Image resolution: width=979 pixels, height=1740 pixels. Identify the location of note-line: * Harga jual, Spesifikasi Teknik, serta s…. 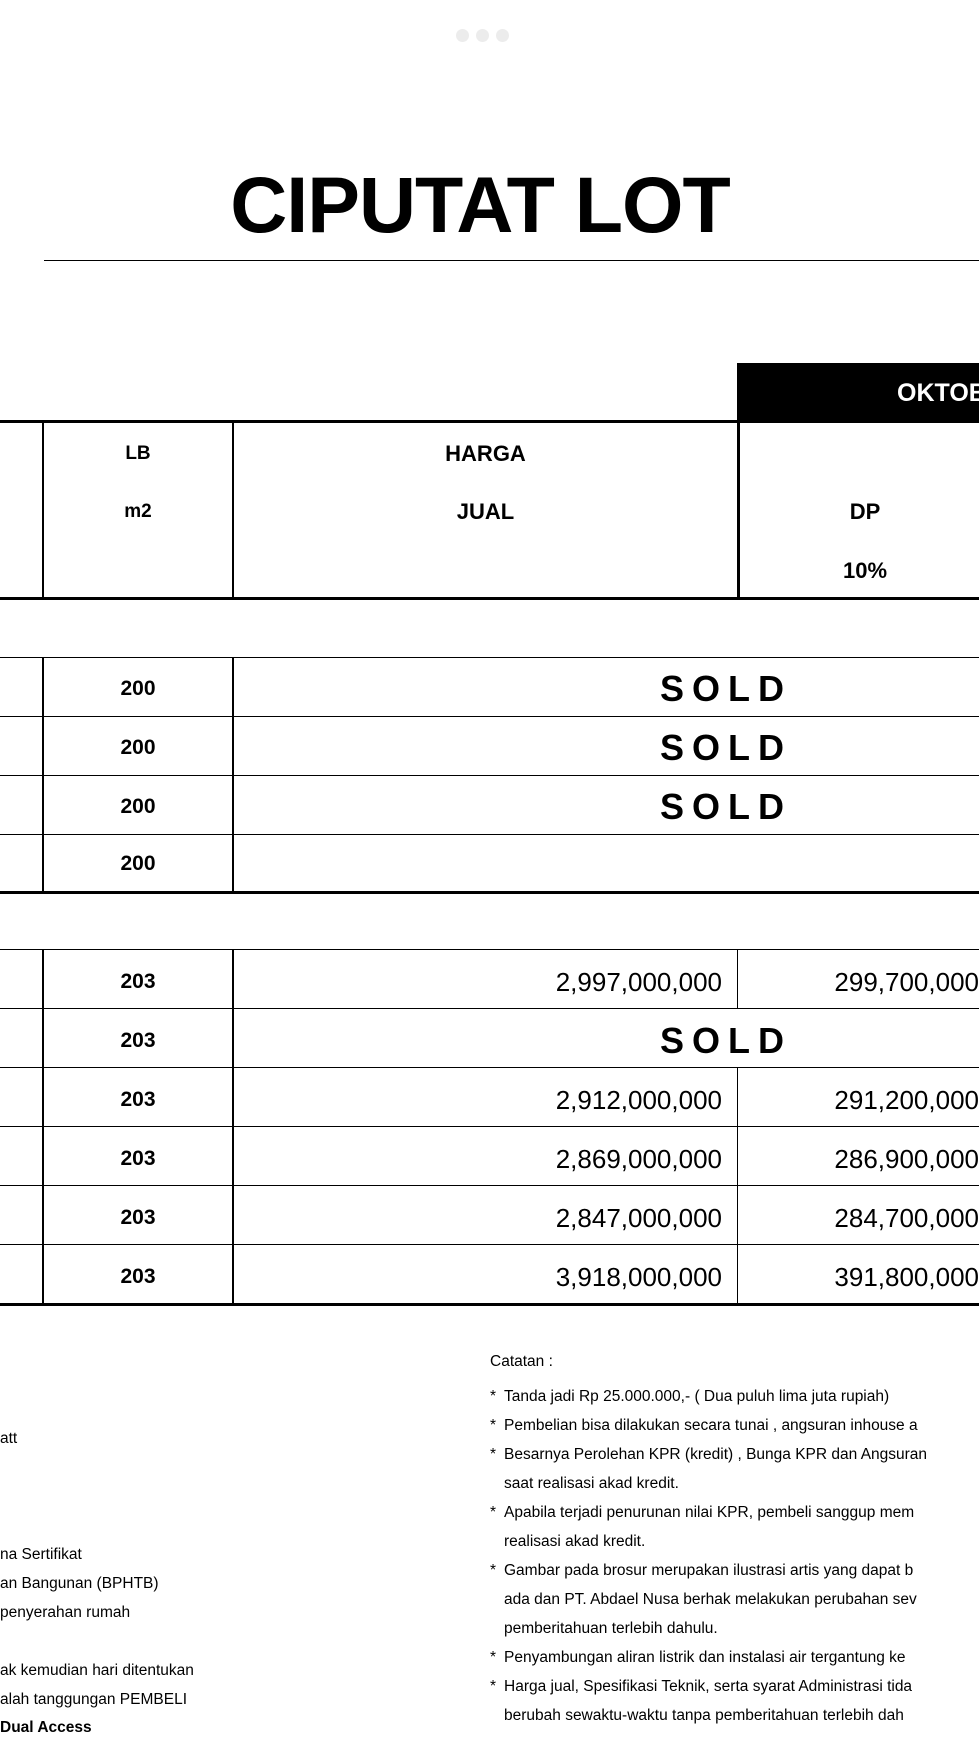
(701, 1686).